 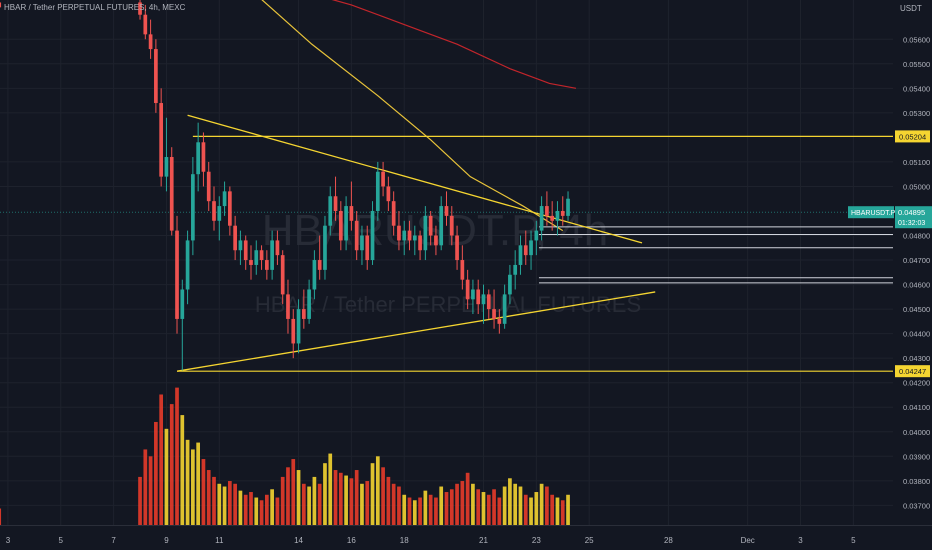 What do you see at coordinates (916, 39) in the screenshot?
I see `price-axis-label: 0.05600` at bounding box center [916, 39].